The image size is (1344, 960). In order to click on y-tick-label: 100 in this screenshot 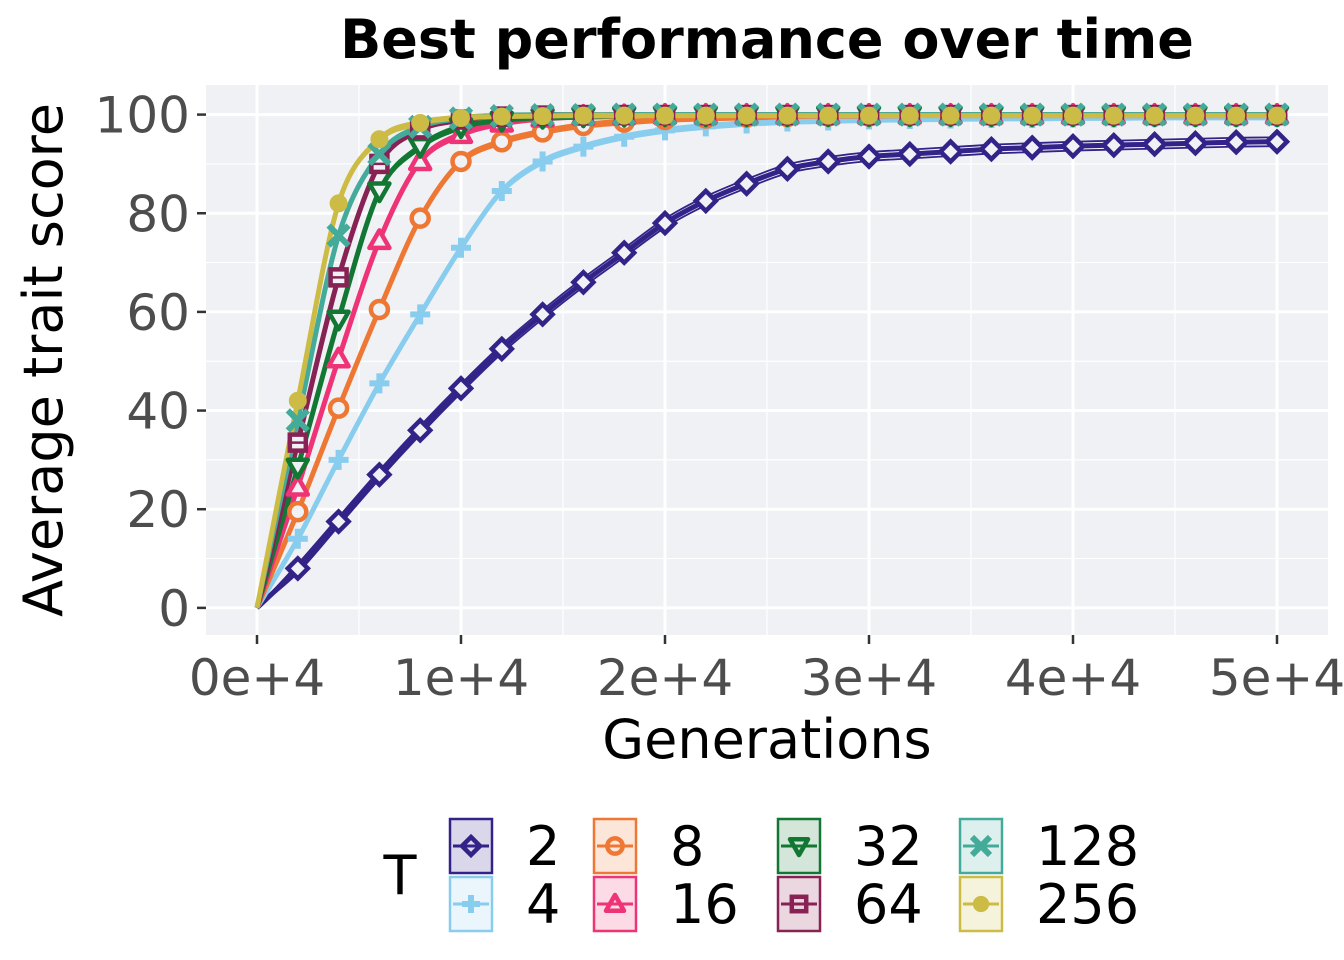, I will do `click(142, 116)`.